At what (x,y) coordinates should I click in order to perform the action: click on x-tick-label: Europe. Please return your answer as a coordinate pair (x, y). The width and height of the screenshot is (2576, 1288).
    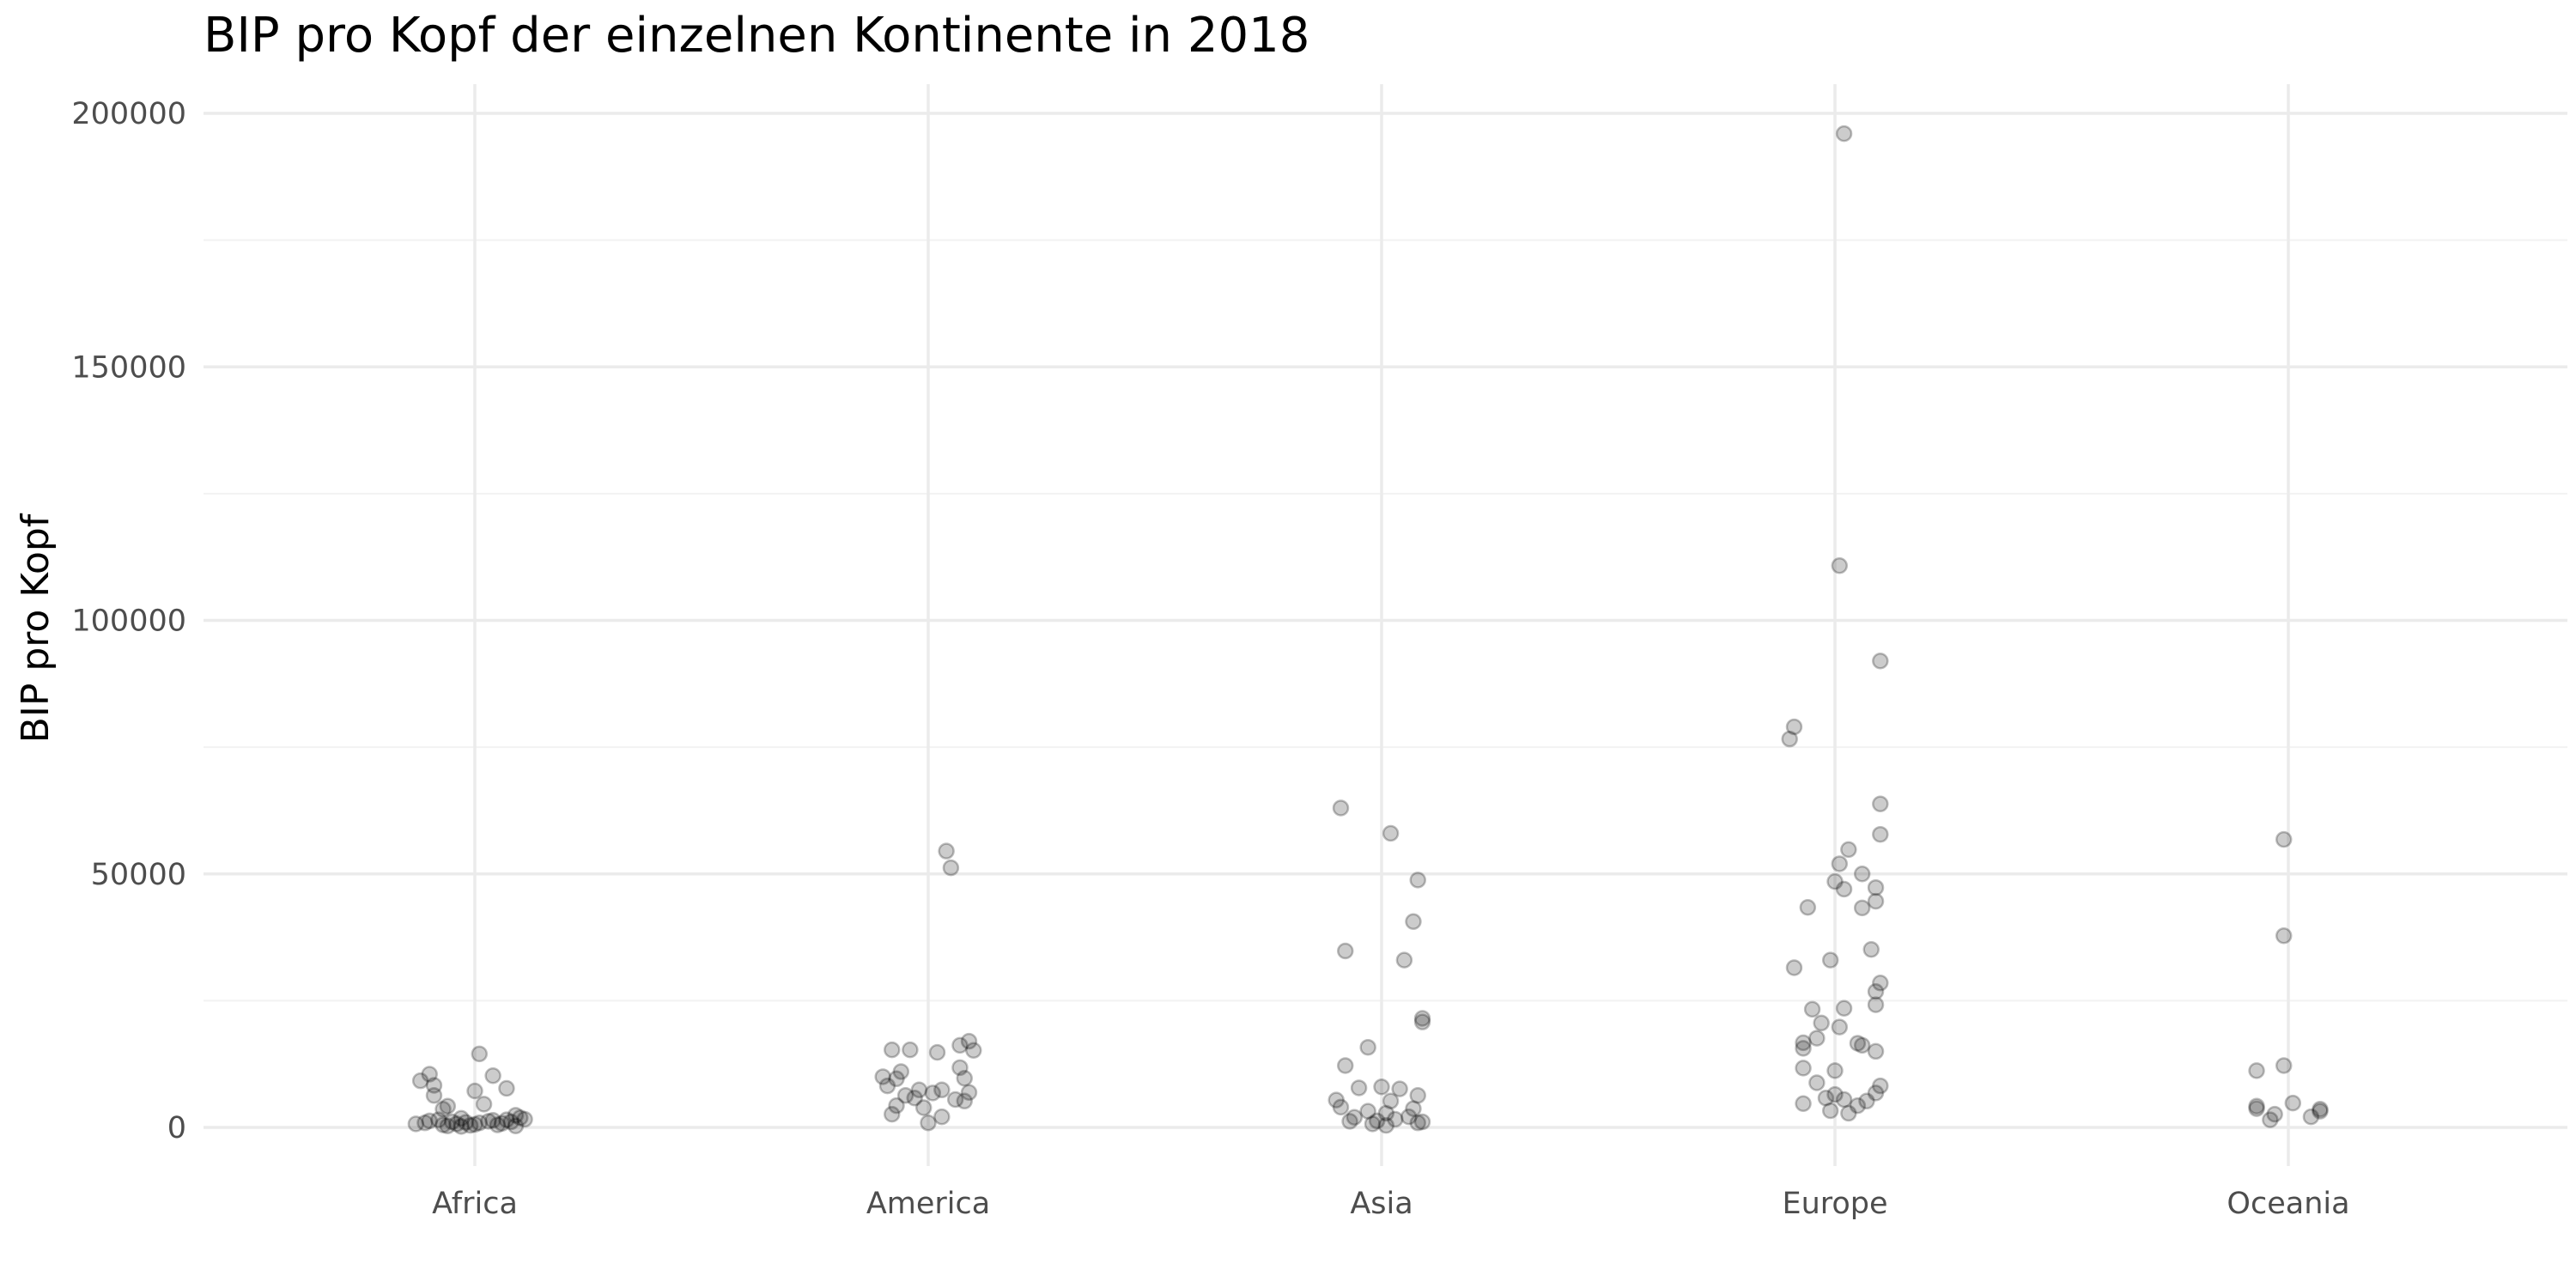
    Looking at the image, I should click on (1835, 1204).